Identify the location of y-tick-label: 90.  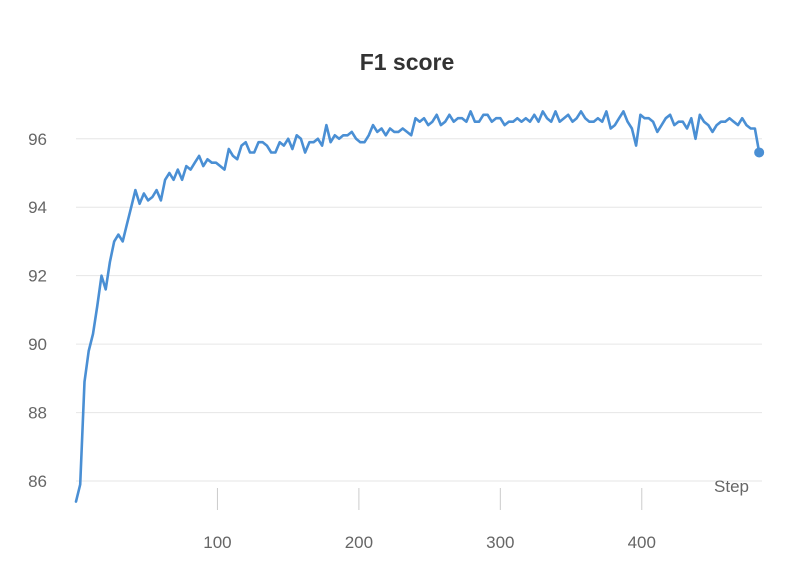
(37, 344).